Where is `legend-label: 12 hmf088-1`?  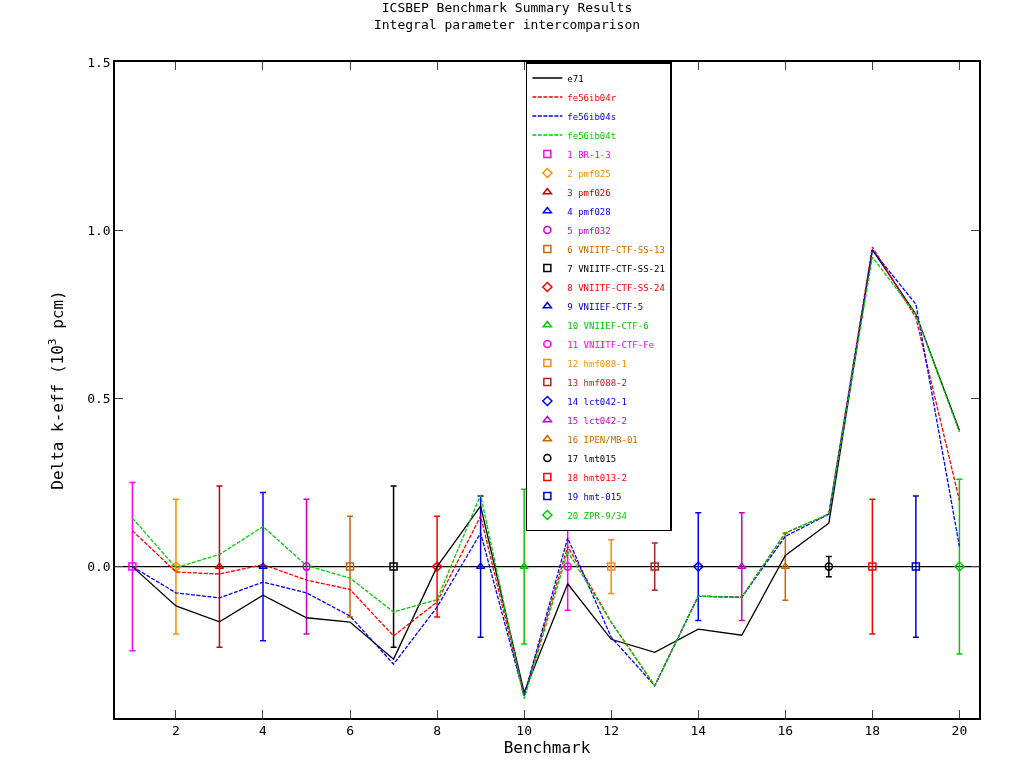
legend-label: 12 hmf088-1 is located at coordinates (597, 363).